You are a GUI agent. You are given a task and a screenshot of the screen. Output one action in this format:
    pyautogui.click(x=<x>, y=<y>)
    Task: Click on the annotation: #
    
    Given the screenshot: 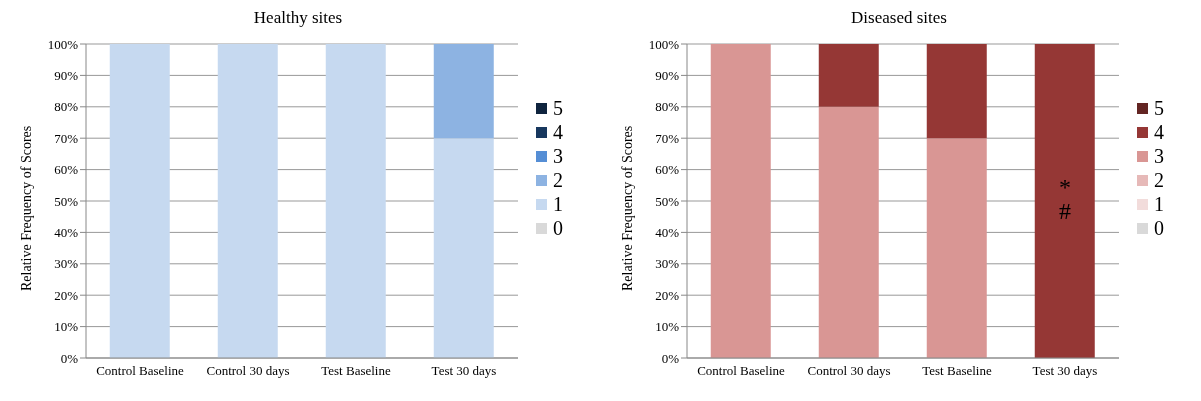 What is the action you would take?
    pyautogui.click(x=1065, y=211)
    